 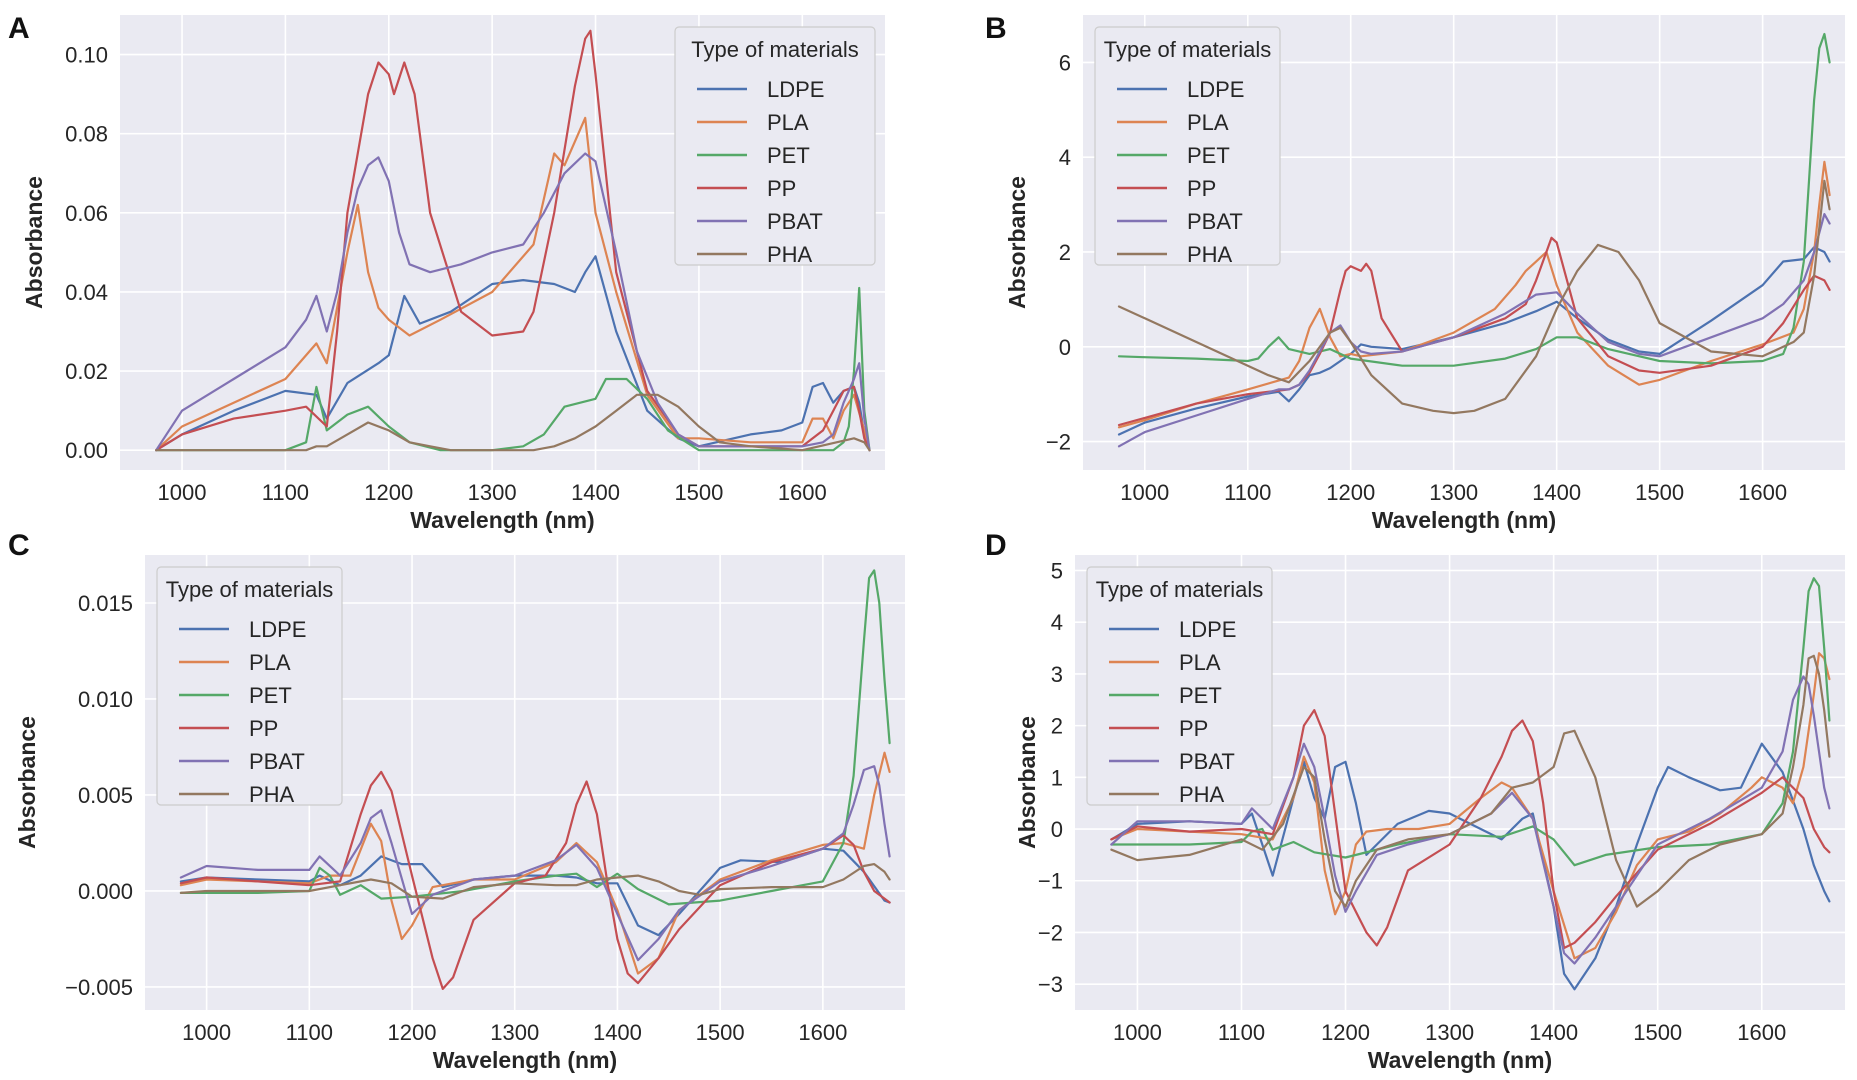 What do you see at coordinates (996, 28) in the screenshot?
I see `panel-letter: B` at bounding box center [996, 28].